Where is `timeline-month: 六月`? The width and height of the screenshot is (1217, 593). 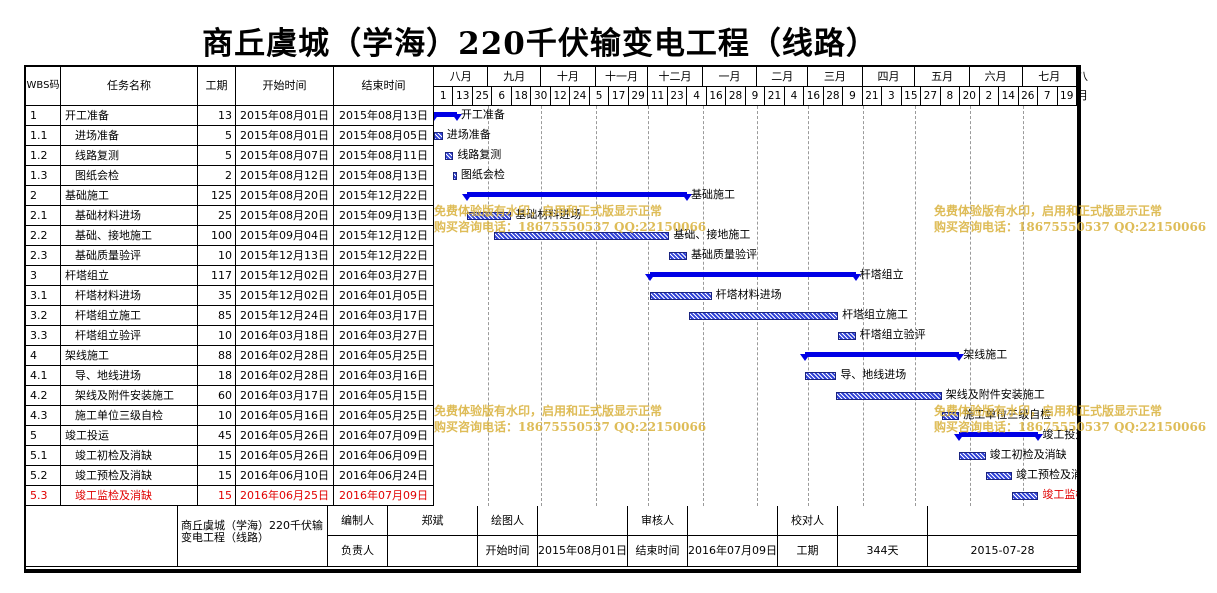 timeline-month: 六月 is located at coordinates (996, 77).